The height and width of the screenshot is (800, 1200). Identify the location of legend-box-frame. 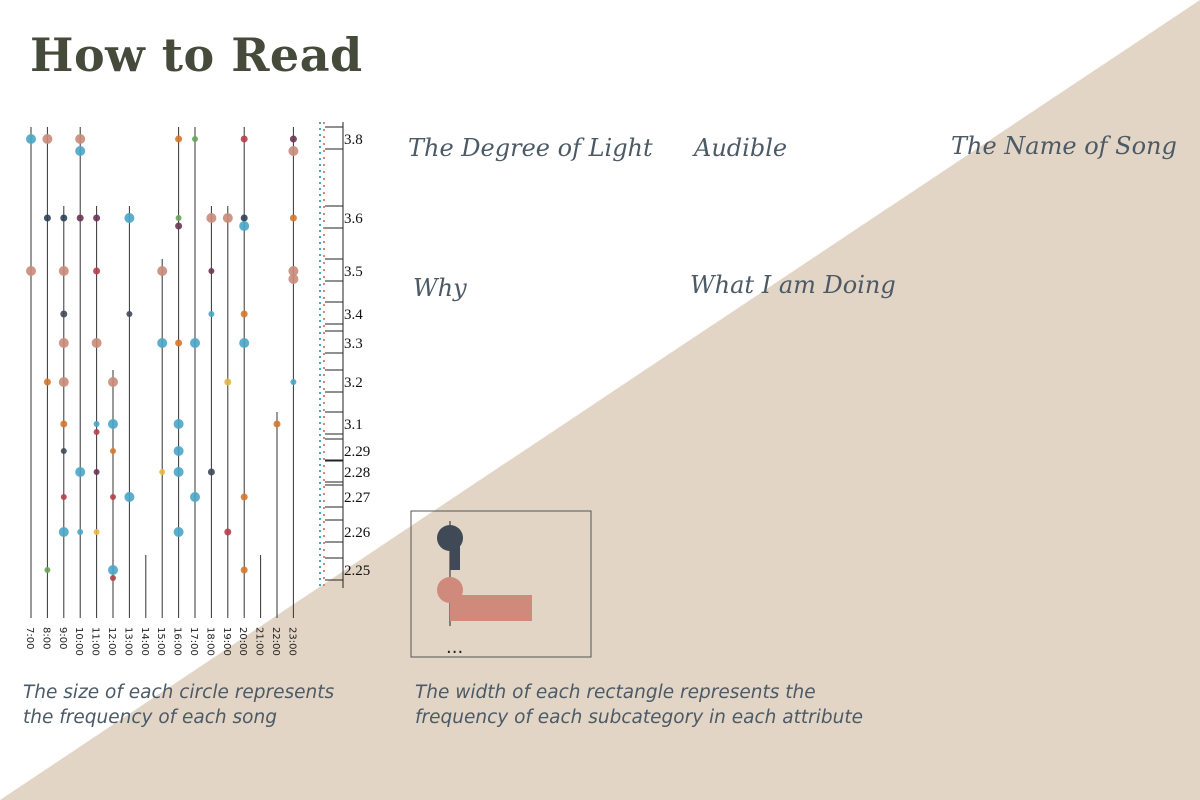
(501, 584).